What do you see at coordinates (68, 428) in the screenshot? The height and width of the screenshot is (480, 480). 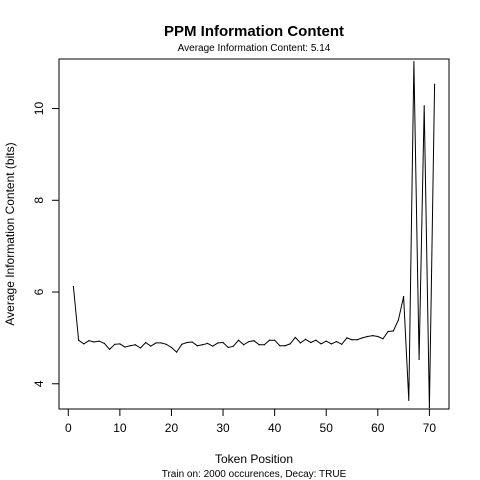 I see `x-tick-label: 0` at bounding box center [68, 428].